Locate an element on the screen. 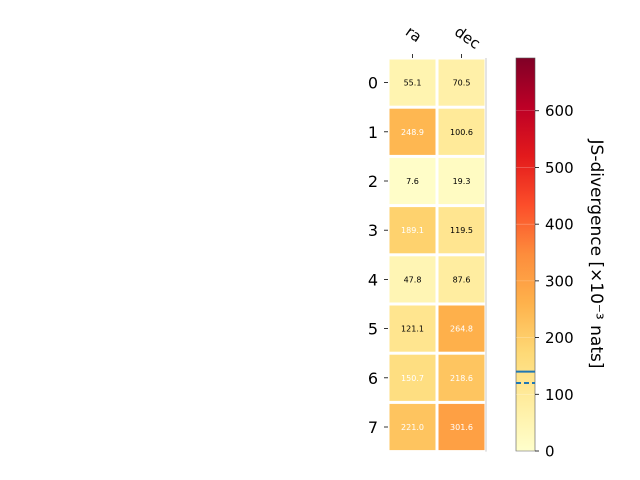 The width and height of the screenshot is (640, 480). cell-value-label: 87.6 is located at coordinates (462, 279).